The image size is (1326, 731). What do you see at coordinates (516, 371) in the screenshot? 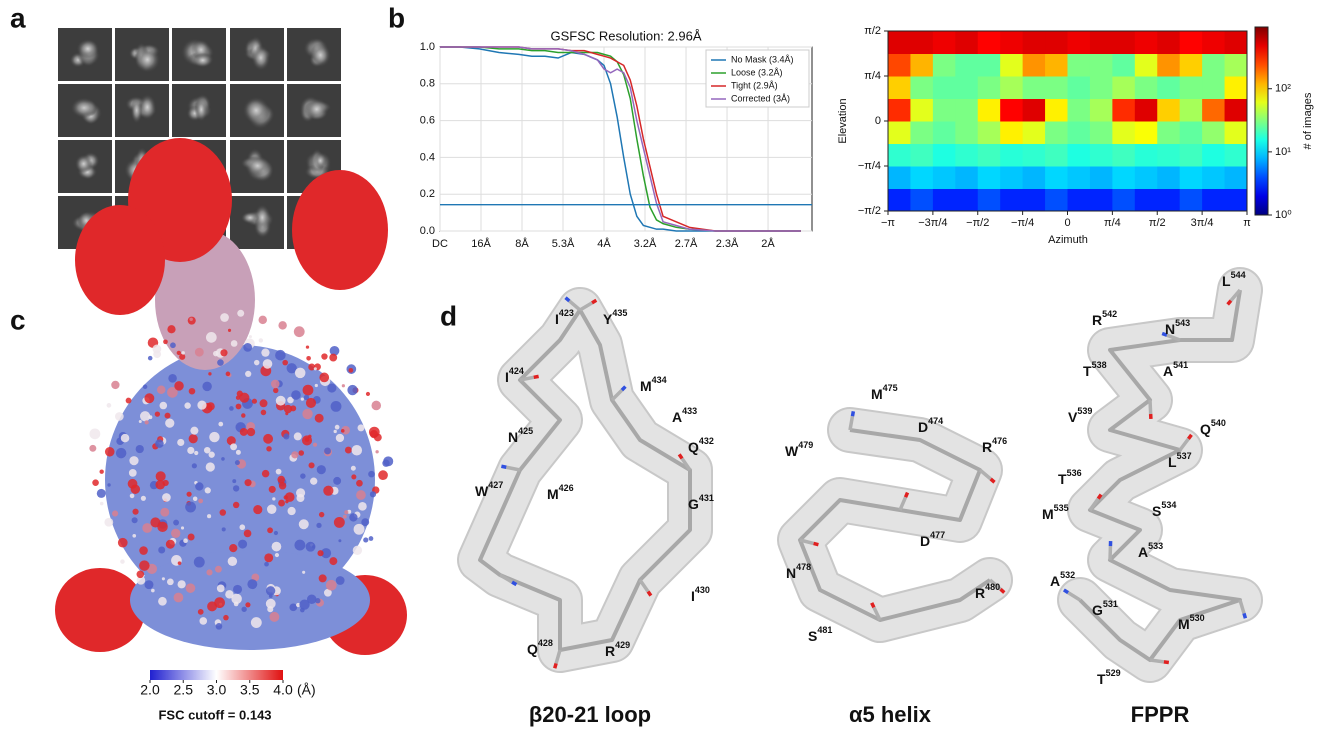
I see `residue-number: 424` at bounding box center [516, 371].